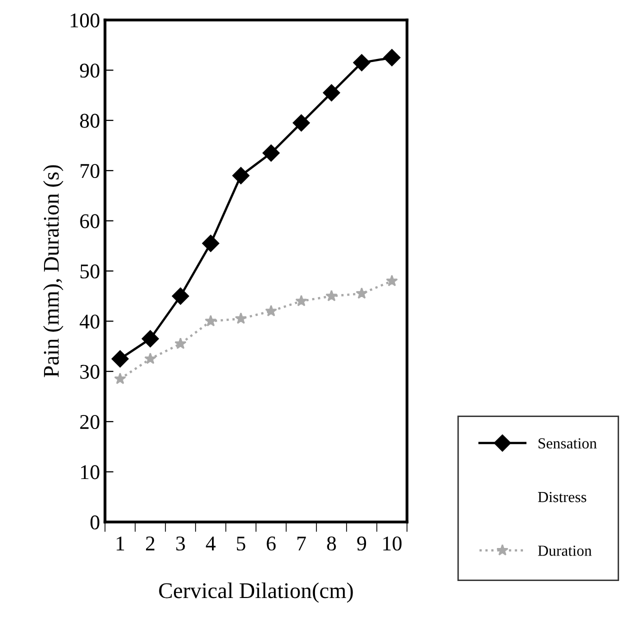 The height and width of the screenshot is (620, 626). Describe the element at coordinates (53, 271) in the screenshot. I see `y-axis-title: Pain (mm), Duration (s)` at that location.